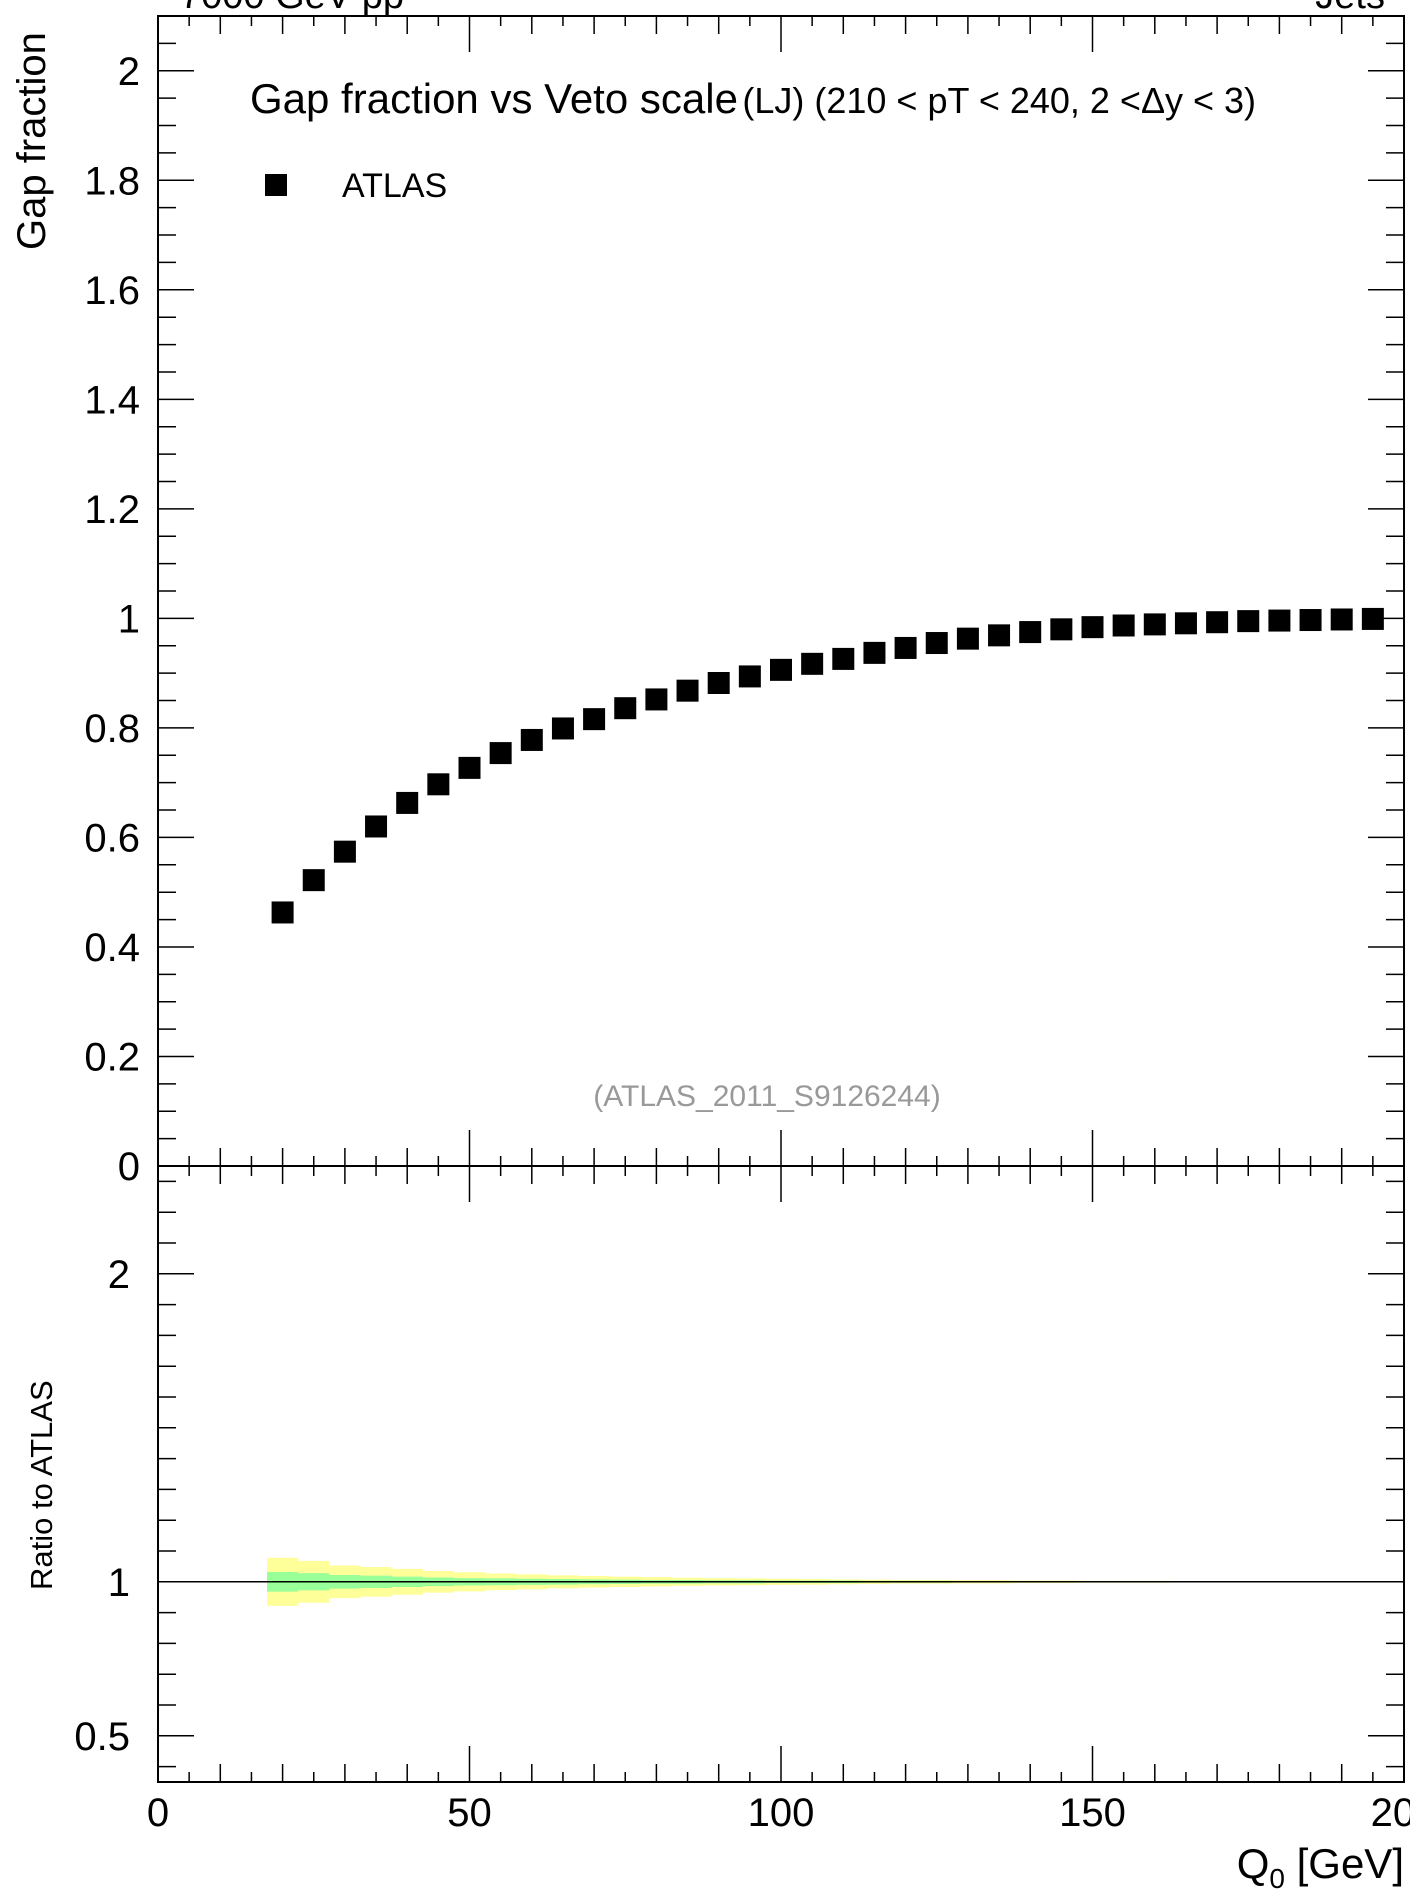 Image resolution: width=1410 pixels, height=1894 pixels. What do you see at coordinates (781, 1813) in the screenshot?
I see `x-tick-label: 100` at bounding box center [781, 1813].